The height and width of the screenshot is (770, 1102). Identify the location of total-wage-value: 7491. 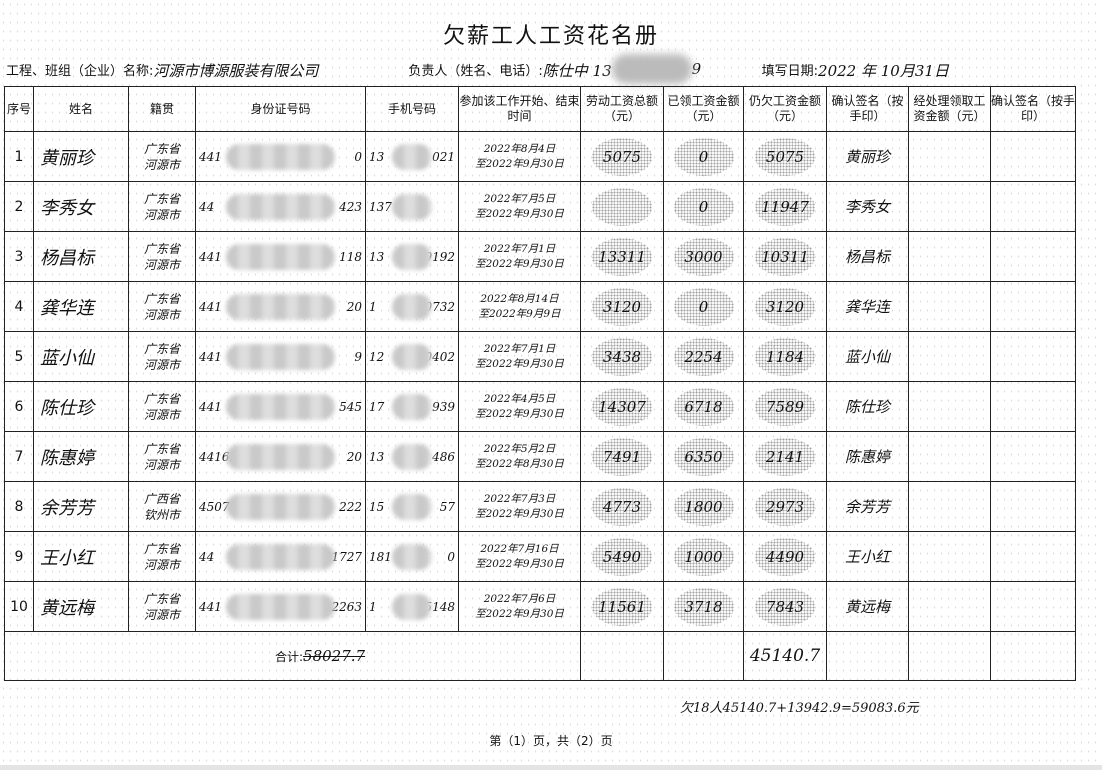
(622, 456).